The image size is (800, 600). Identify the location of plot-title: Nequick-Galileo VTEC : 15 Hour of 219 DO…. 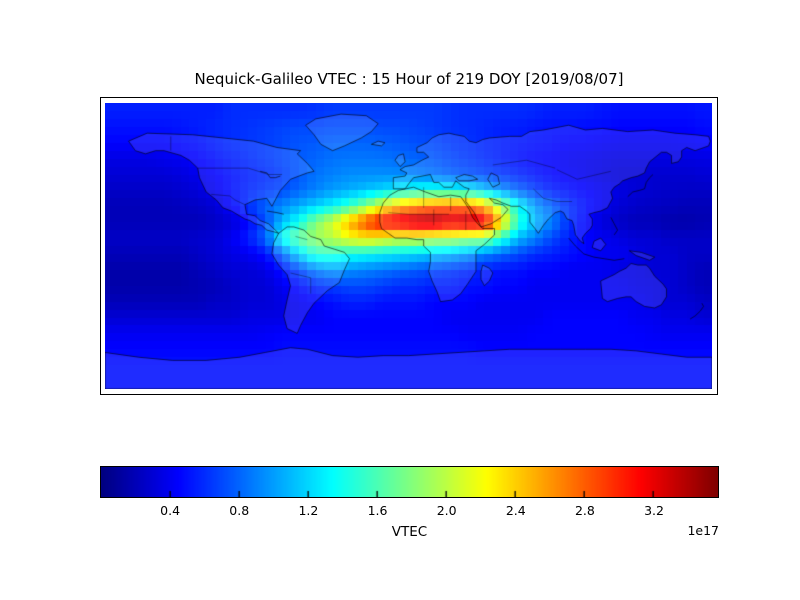
(409, 79).